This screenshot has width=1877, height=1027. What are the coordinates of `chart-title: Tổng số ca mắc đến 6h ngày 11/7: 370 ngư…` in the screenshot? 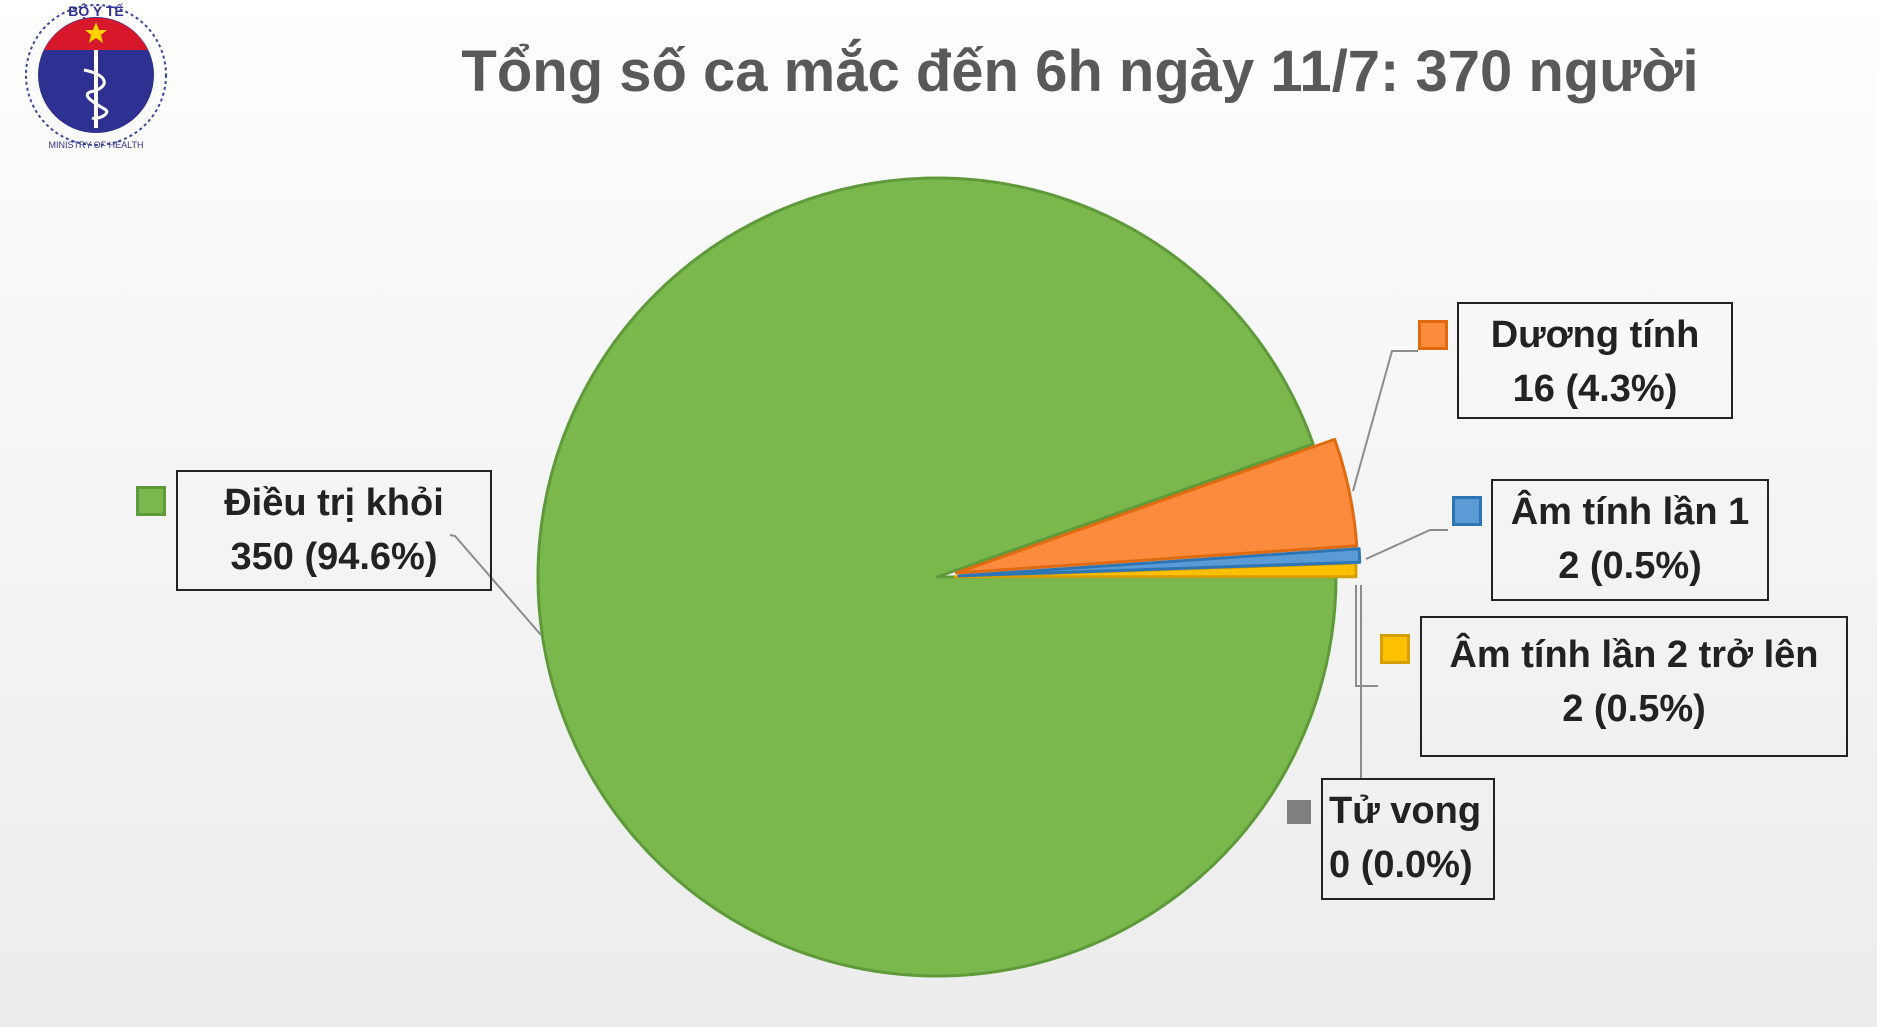 It's located at (1080, 71).